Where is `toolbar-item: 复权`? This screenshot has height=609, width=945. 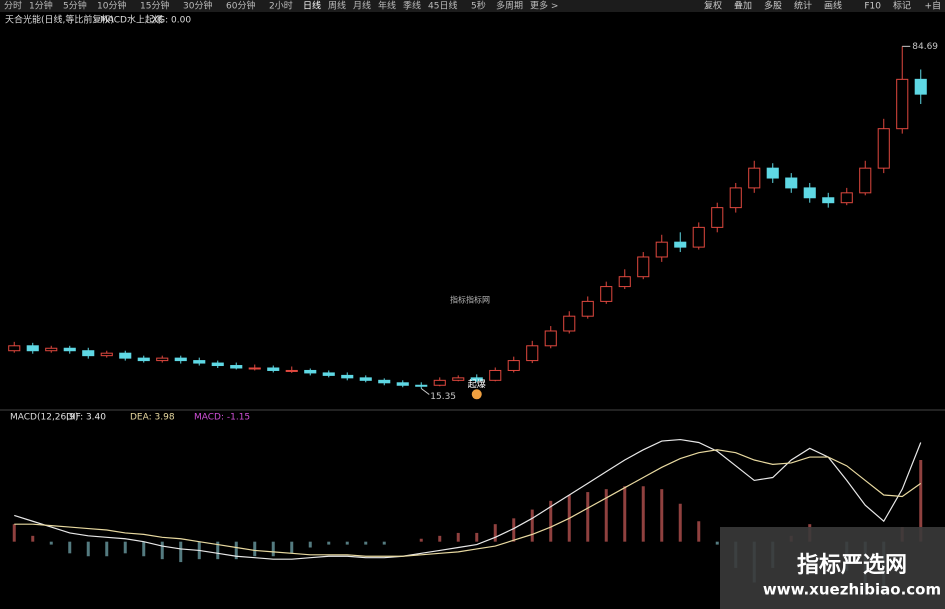
toolbar-item: 复权 is located at coordinates (713, 6).